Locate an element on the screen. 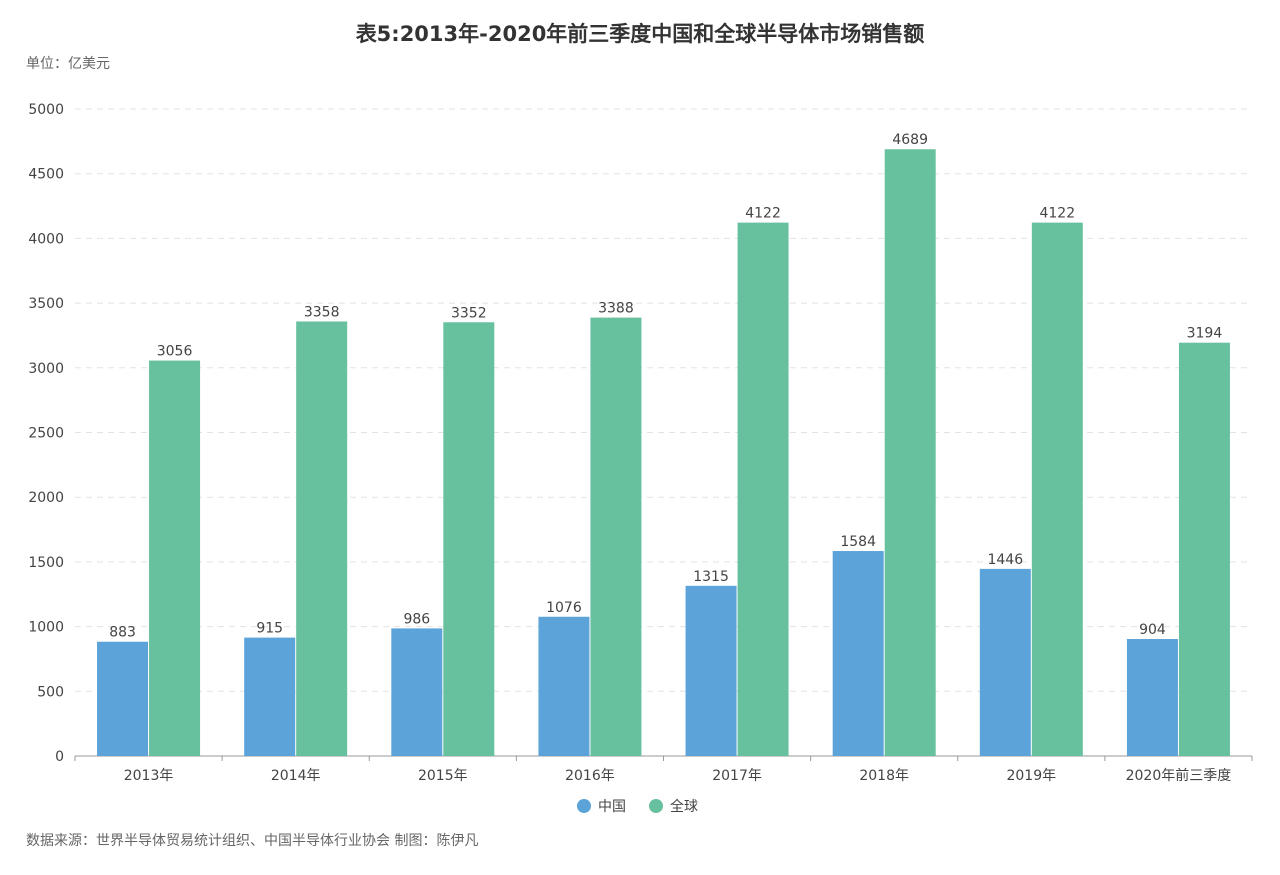  x-tick-label: 2015年 is located at coordinates (443, 776).